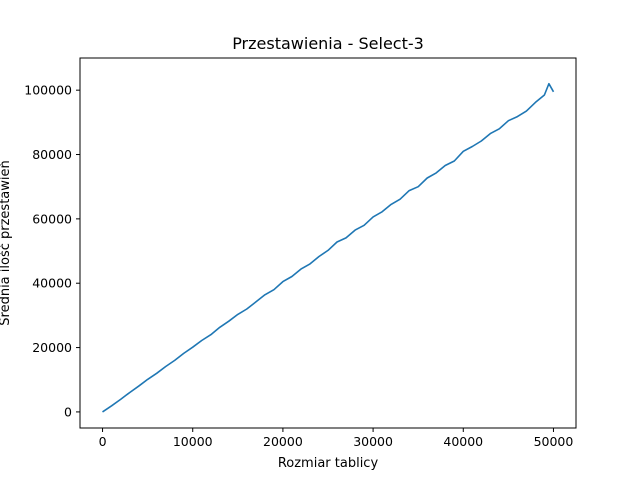  Describe the element at coordinates (52, 154) in the screenshot. I see `y-tick-label: 80000` at that location.